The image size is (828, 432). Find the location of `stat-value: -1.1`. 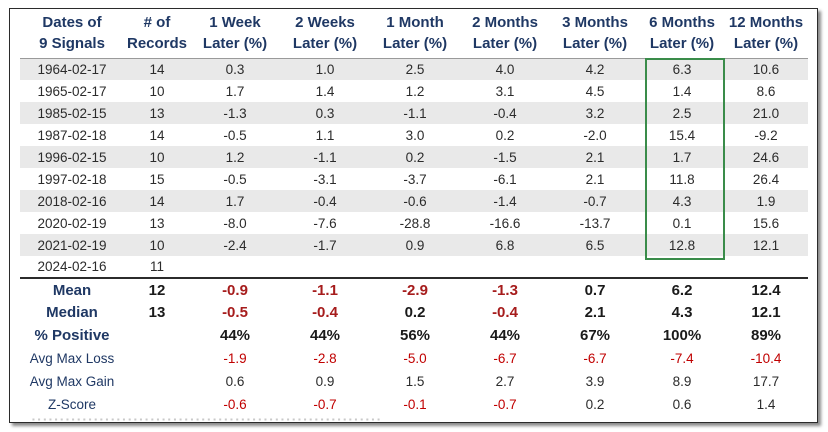

stat-value: -1.1 is located at coordinates (325, 290).